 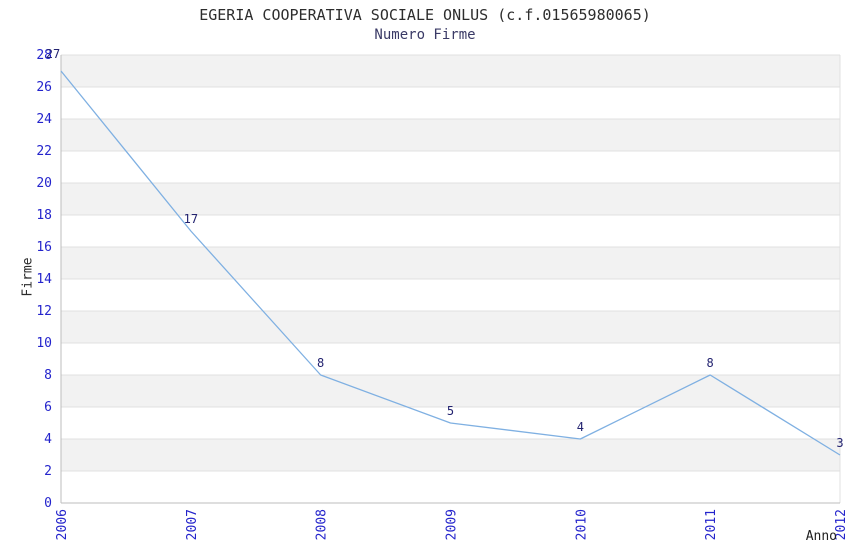 I want to click on y-tick-label: 14, so click(x=44, y=279).